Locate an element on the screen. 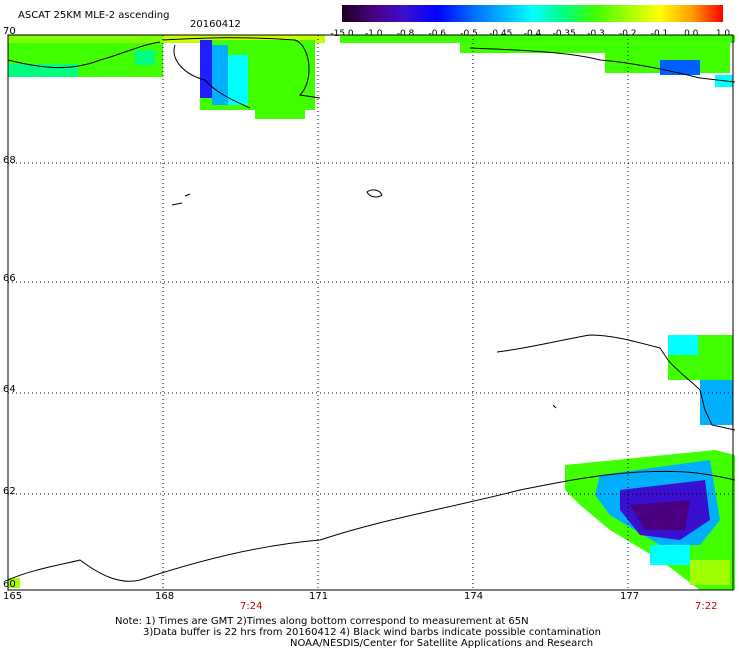  time-label-right: 7:22 is located at coordinates (706, 606).